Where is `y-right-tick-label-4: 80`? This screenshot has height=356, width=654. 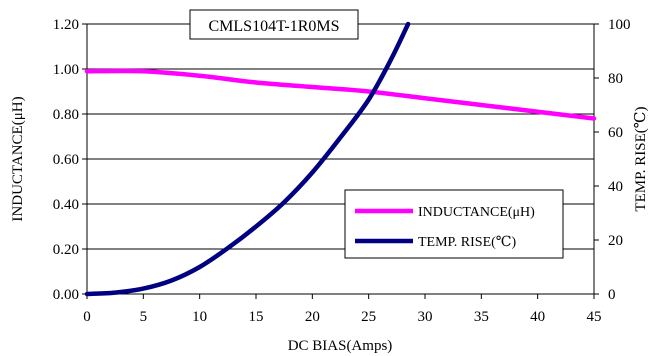
y-right-tick-label-4: 80 is located at coordinates (615, 79).